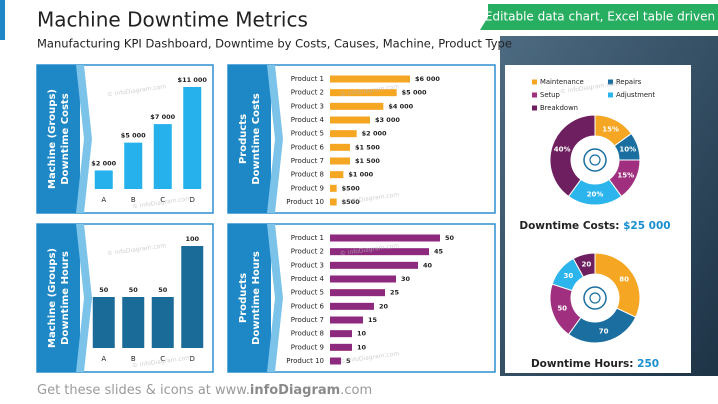 The width and height of the screenshot is (718, 404). What do you see at coordinates (635, 95) in the screenshot?
I see `legend-label: Adjustment` at bounding box center [635, 95].